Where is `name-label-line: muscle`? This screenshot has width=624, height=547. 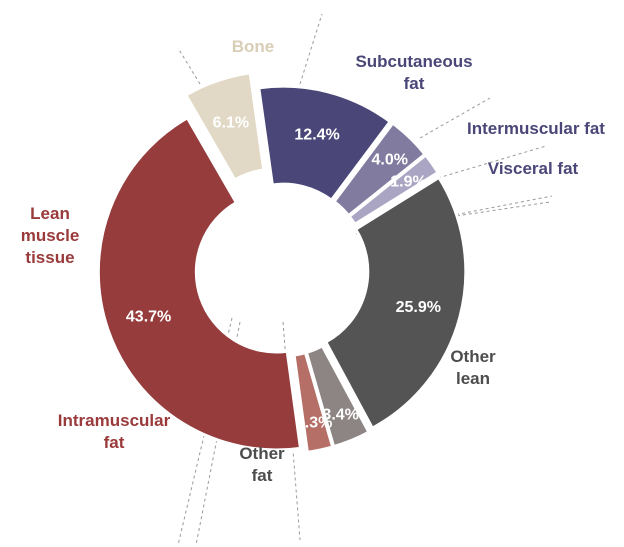
name-label-line: muscle is located at coordinates (50, 235).